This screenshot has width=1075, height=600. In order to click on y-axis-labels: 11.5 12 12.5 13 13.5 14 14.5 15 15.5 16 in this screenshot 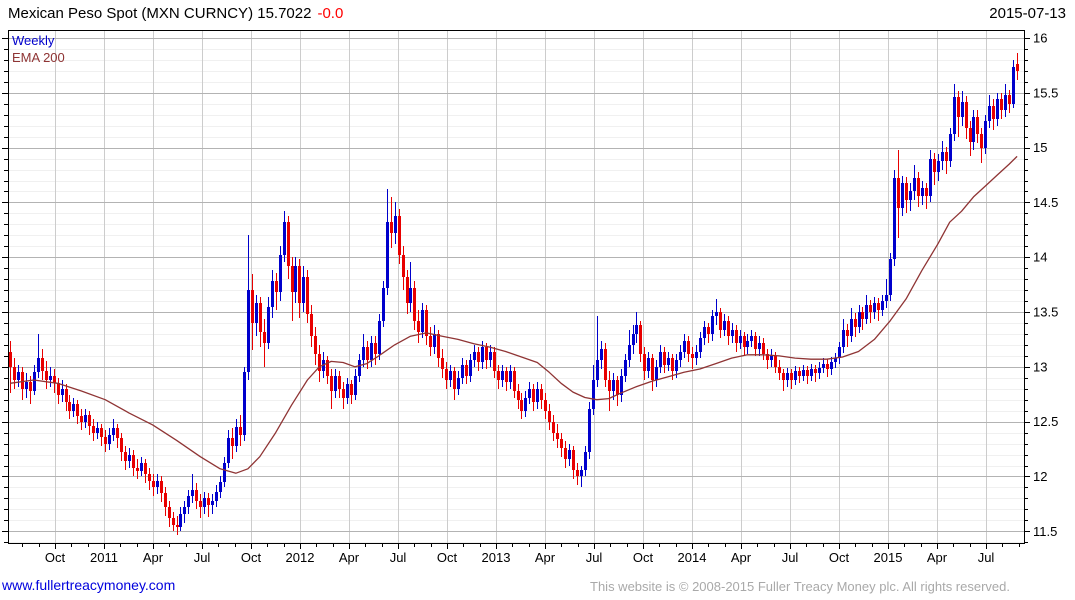, I will do `click(1045, 285)`.